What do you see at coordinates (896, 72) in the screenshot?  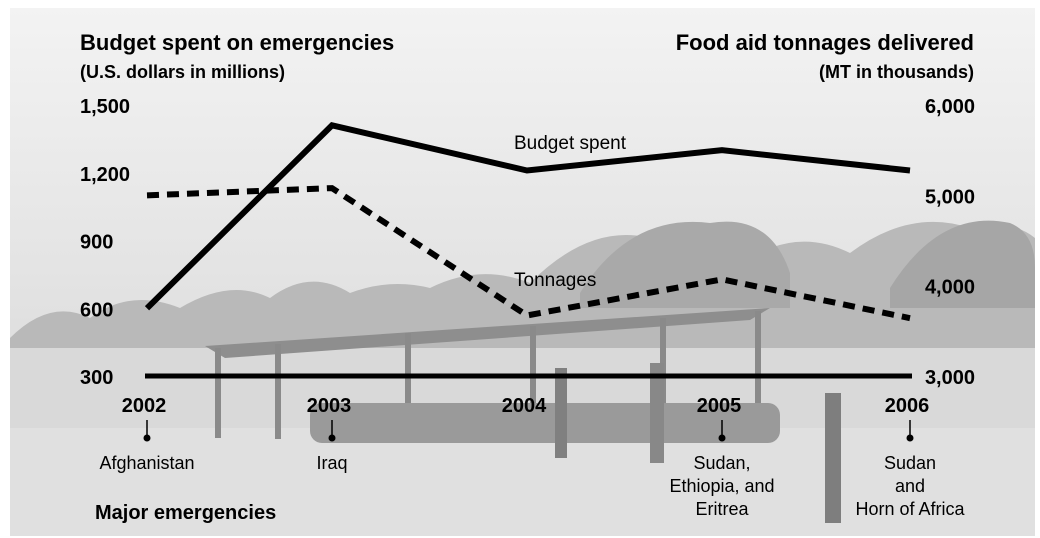 I see `right-axis-subtitle: (MT in thousands)` at bounding box center [896, 72].